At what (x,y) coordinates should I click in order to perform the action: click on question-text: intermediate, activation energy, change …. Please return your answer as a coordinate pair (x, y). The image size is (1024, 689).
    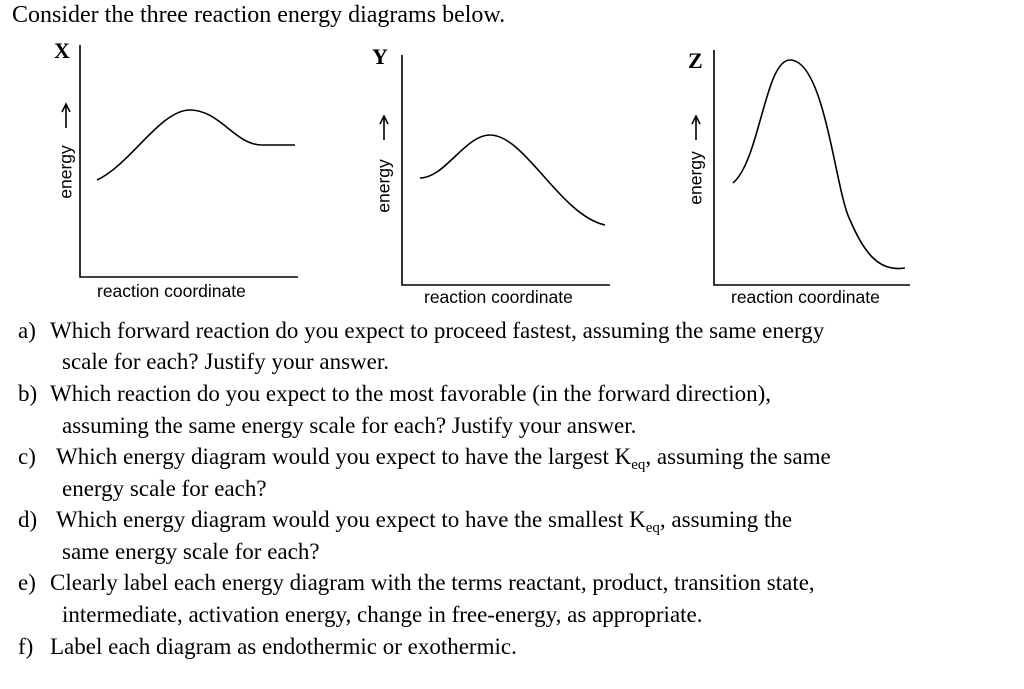
    Looking at the image, I should click on (382, 614).